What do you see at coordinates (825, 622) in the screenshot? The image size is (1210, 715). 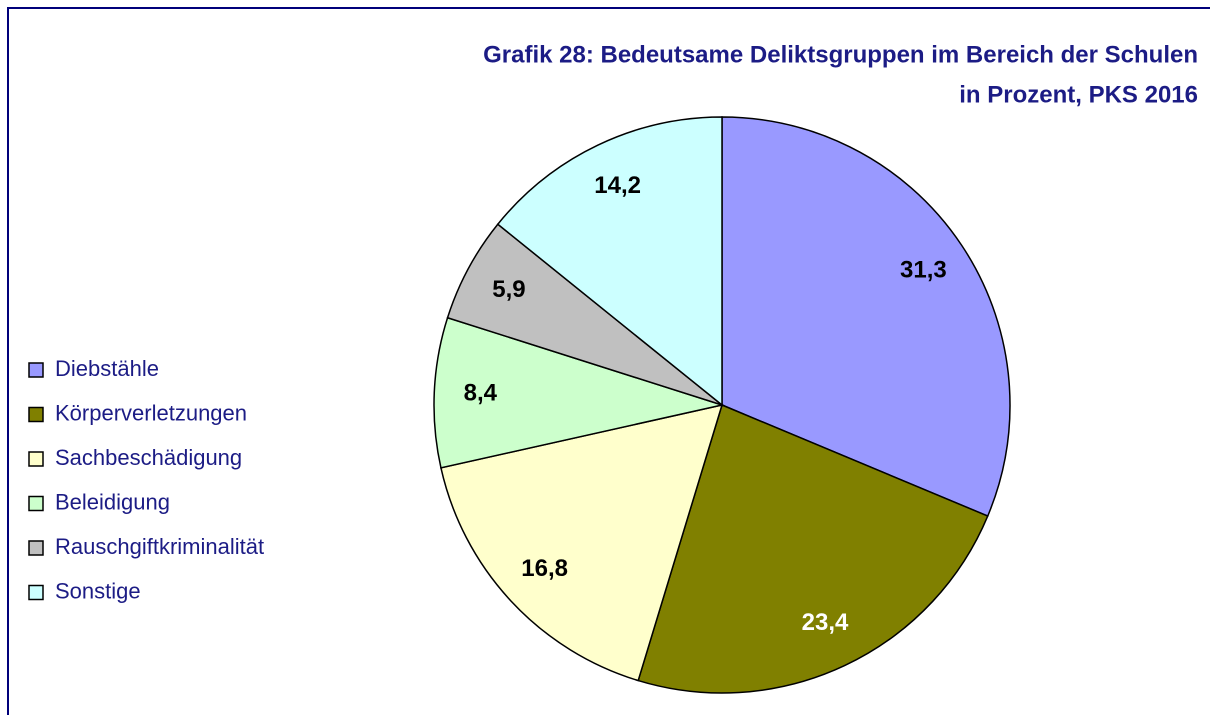 I see `data-label: 23,4` at bounding box center [825, 622].